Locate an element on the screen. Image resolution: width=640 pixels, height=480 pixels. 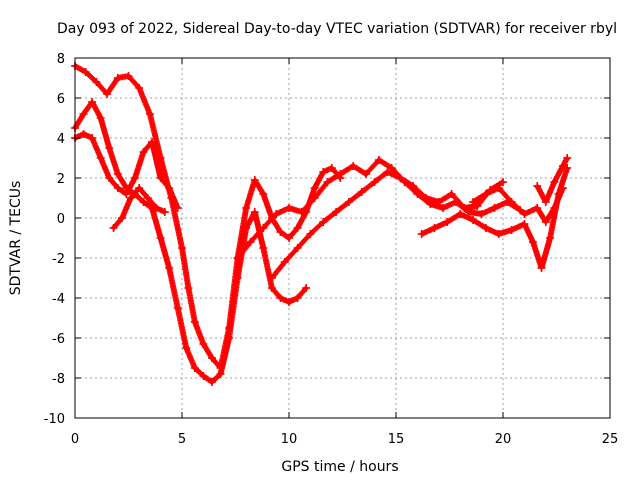
y-axis-label: SDTVAR / TECUs is located at coordinates (16, 238).